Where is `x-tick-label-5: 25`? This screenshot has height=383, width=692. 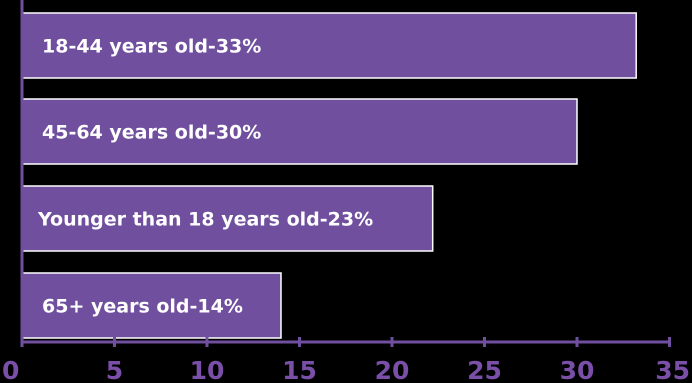 x-tick-label-5: 25 is located at coordinates (484, 369).